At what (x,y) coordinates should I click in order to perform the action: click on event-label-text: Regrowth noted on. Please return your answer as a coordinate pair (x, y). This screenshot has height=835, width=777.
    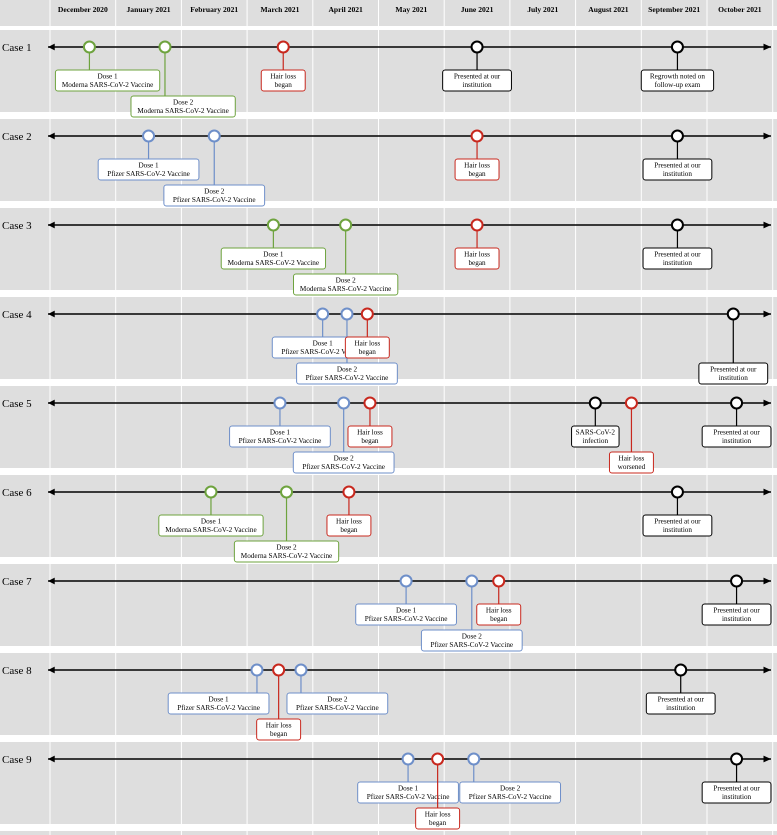
    Looking at the image, I should click on (678, 77).